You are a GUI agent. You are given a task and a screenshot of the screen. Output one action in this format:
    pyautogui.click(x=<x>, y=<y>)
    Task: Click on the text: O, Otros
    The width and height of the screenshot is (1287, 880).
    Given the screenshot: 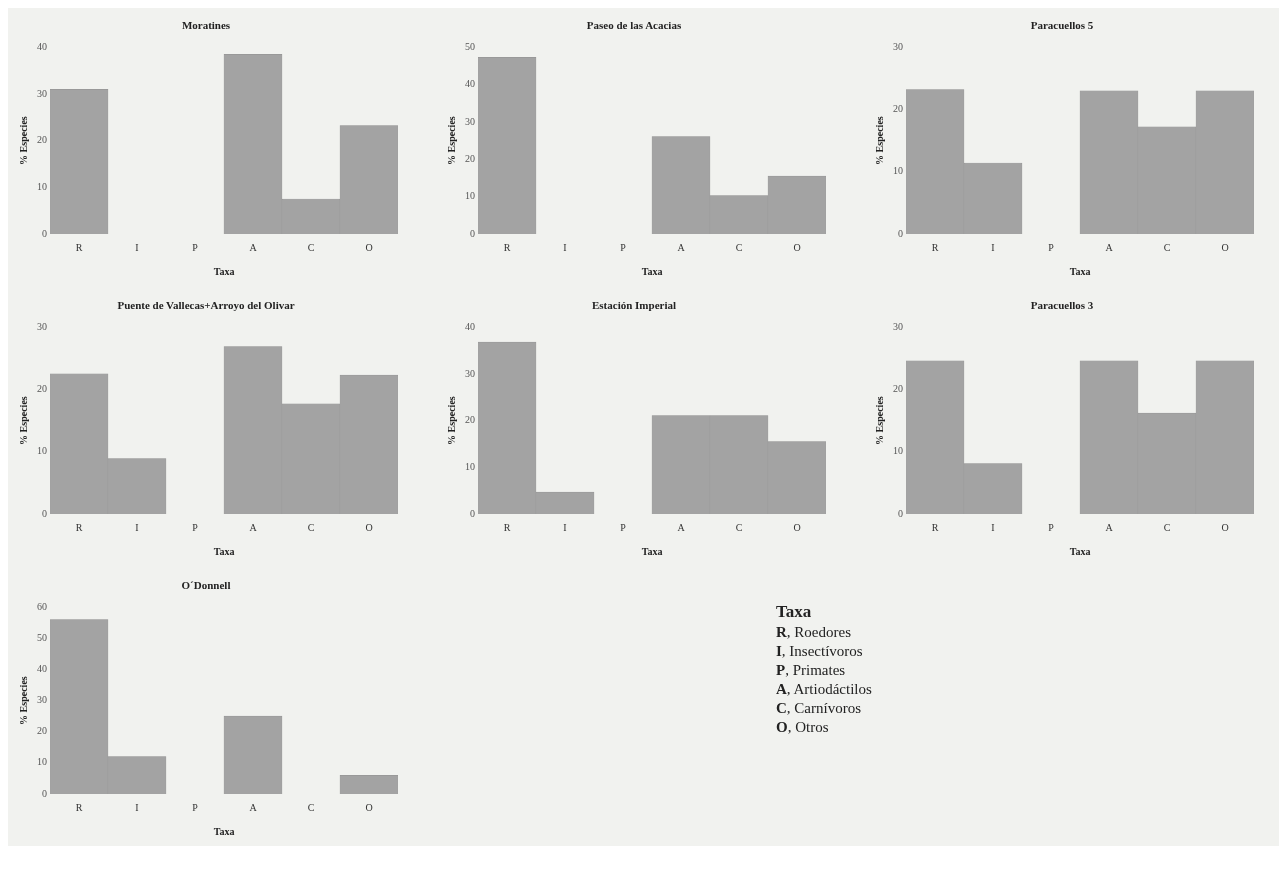 What is the action you would take?
    pyautogui.click(x=803, y=727)
    